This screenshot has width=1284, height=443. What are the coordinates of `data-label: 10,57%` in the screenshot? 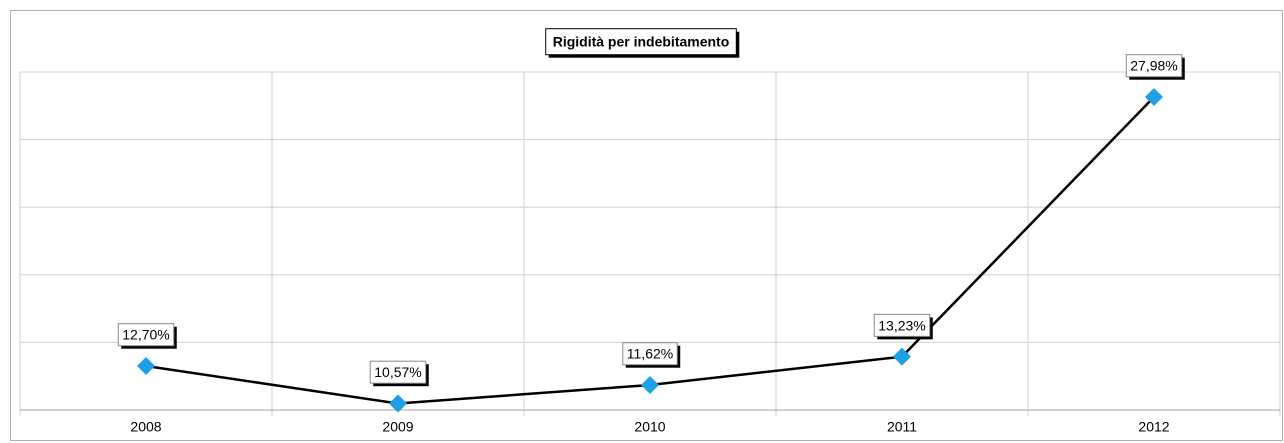 It's located at (397, 372).